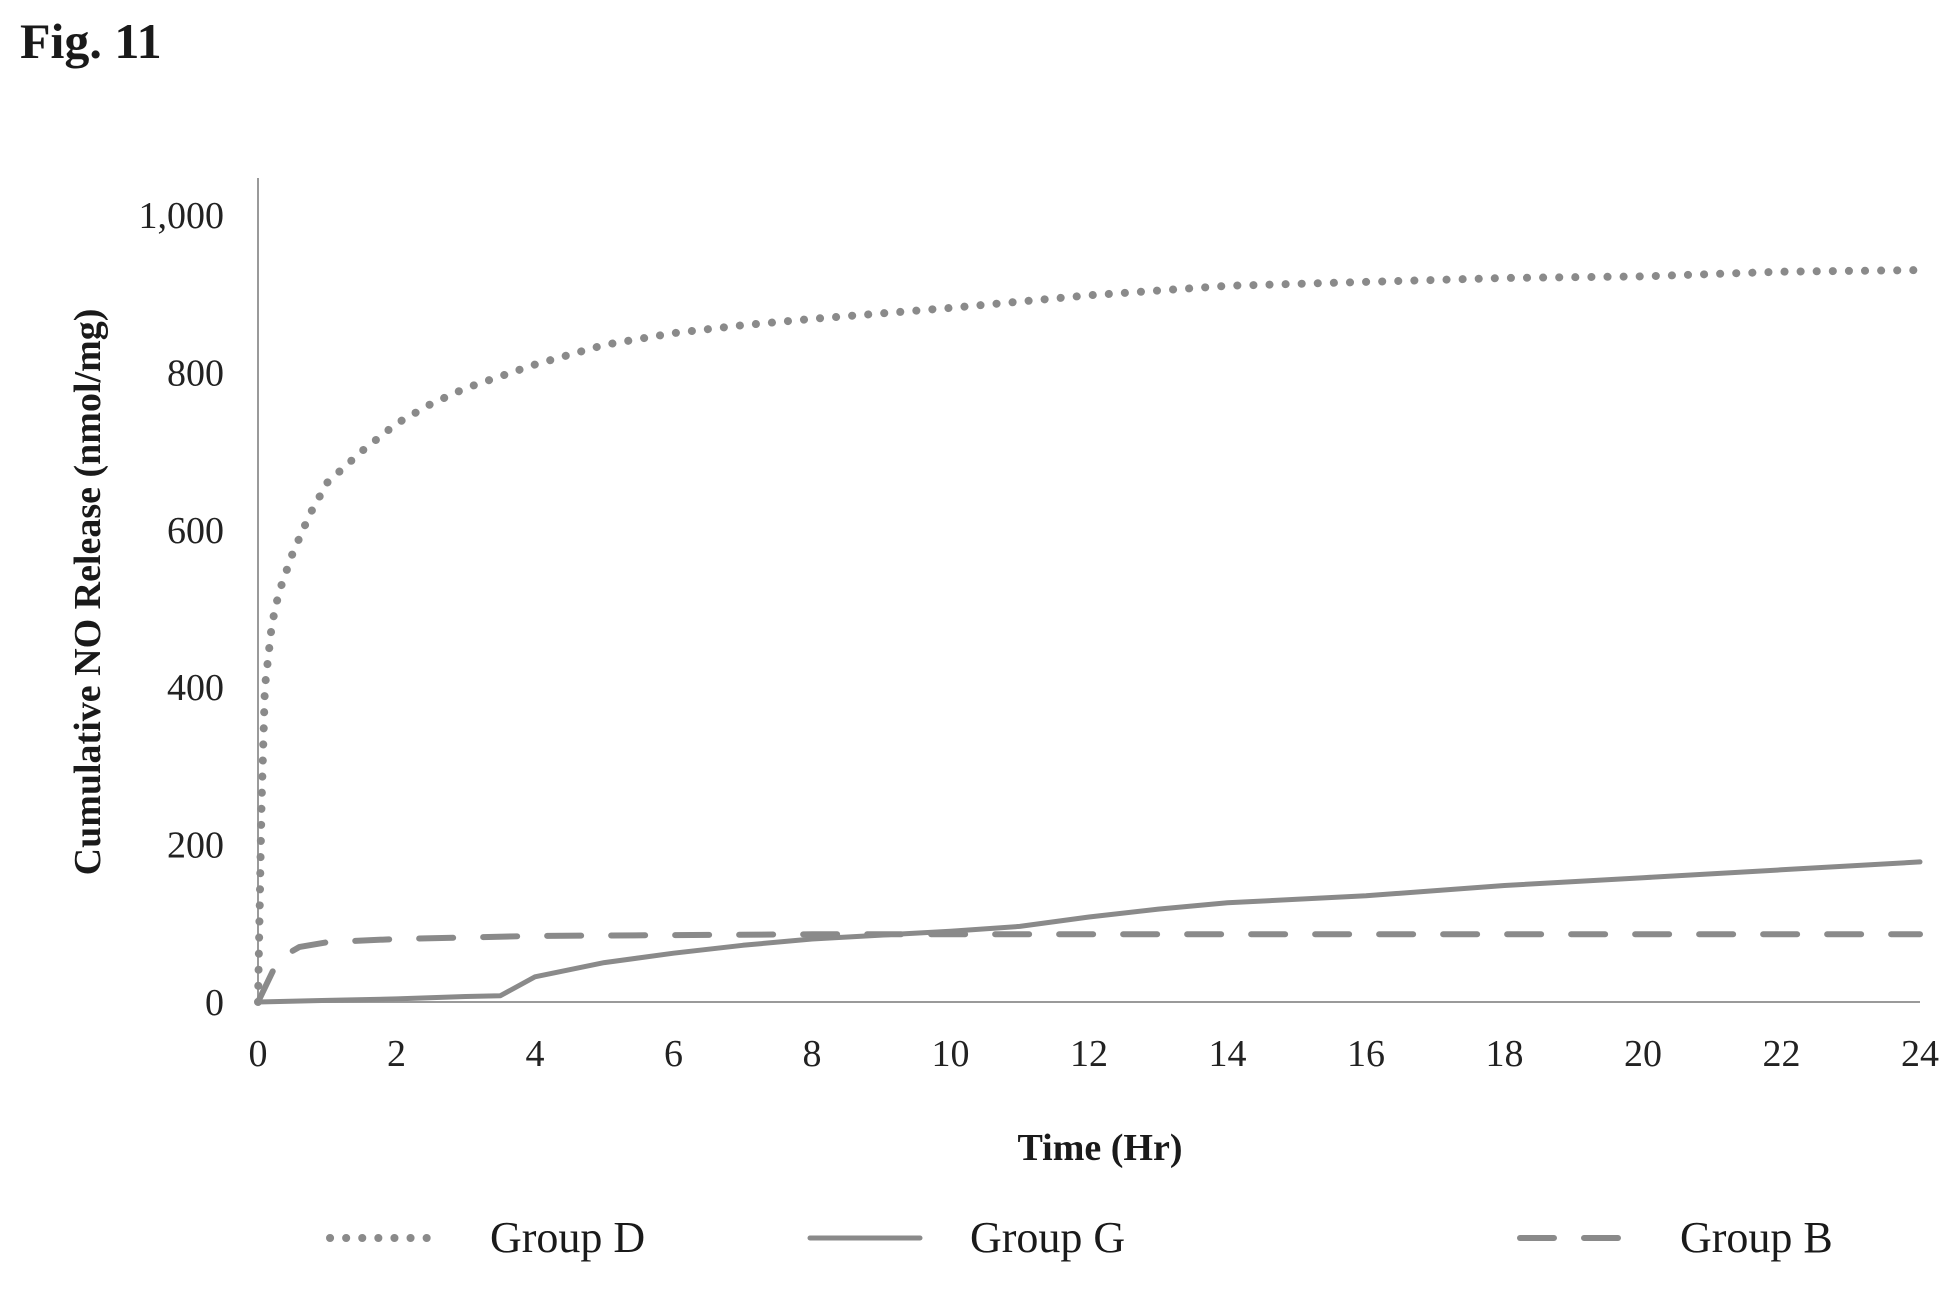  I want to click on y-tick-label: 200, so click(195, 846).